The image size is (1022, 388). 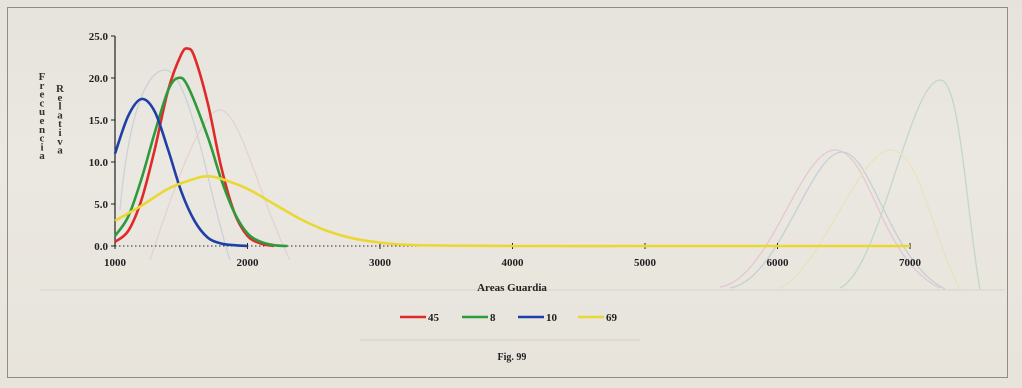 I want to click on x-tick-label: 1000, so click(x=115, y=263).